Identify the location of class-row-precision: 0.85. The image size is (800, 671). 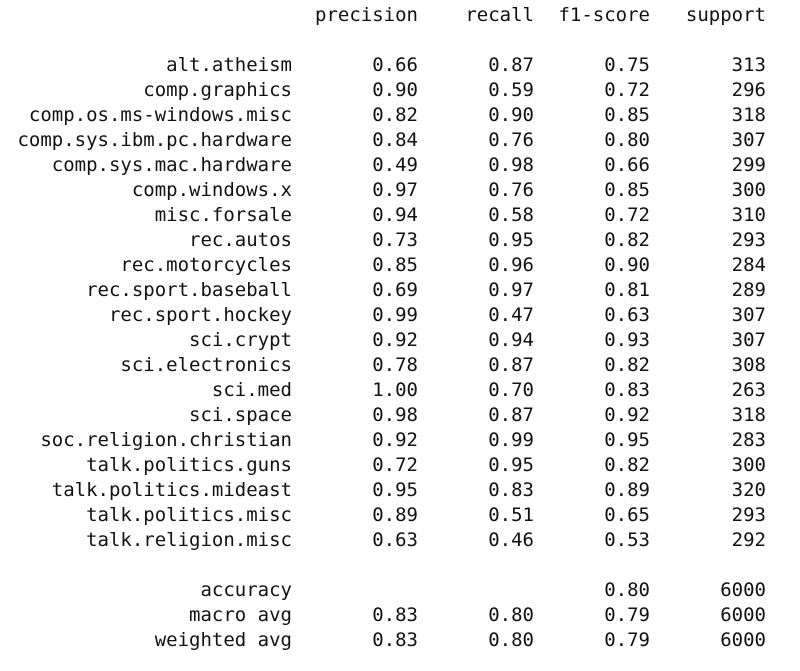
(395, 265).